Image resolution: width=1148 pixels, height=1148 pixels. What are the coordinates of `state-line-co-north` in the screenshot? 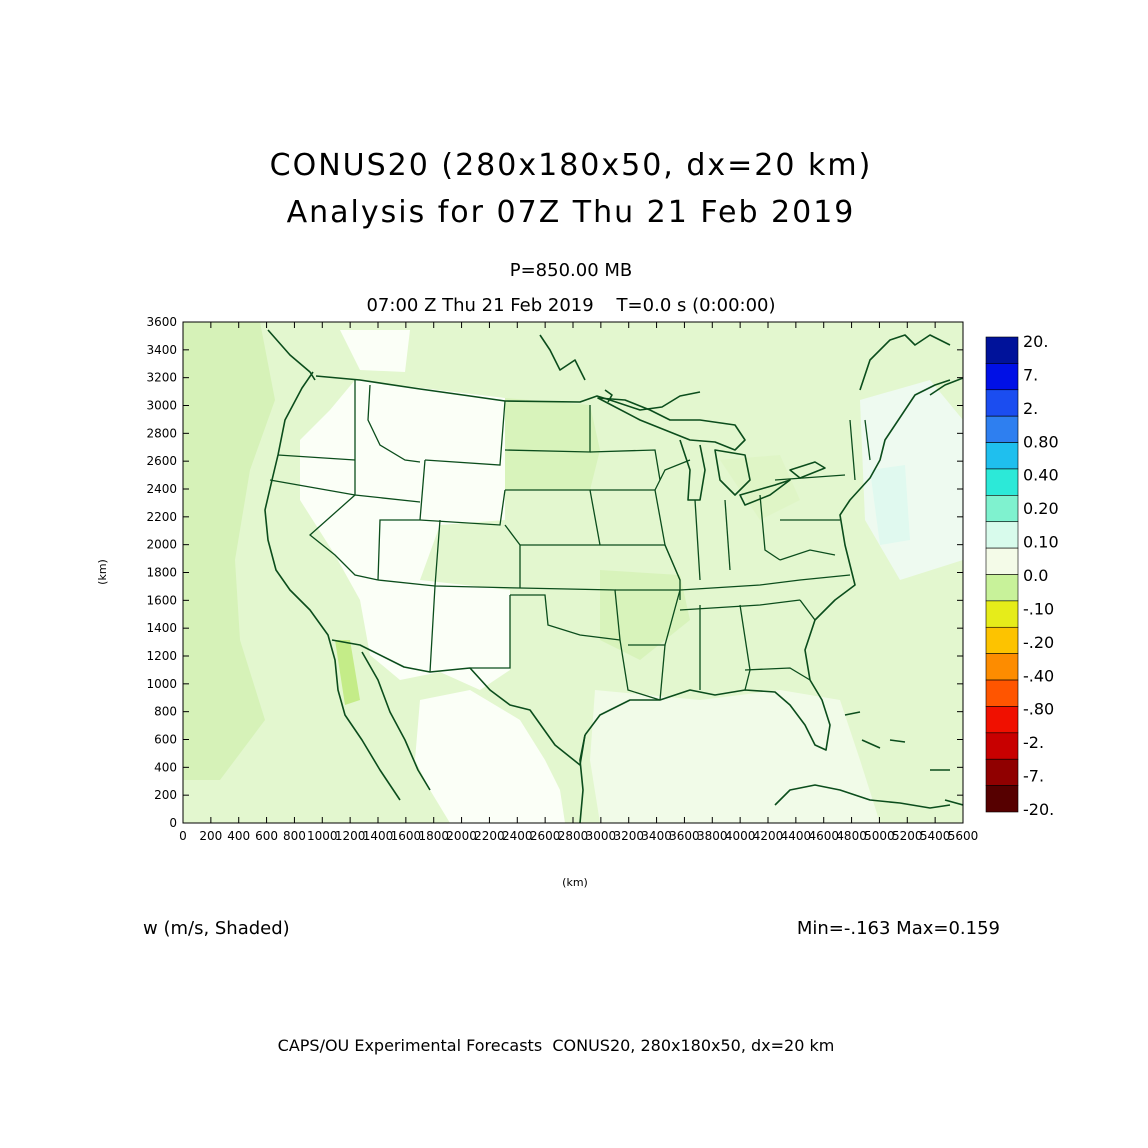 It's located at (462, 507).